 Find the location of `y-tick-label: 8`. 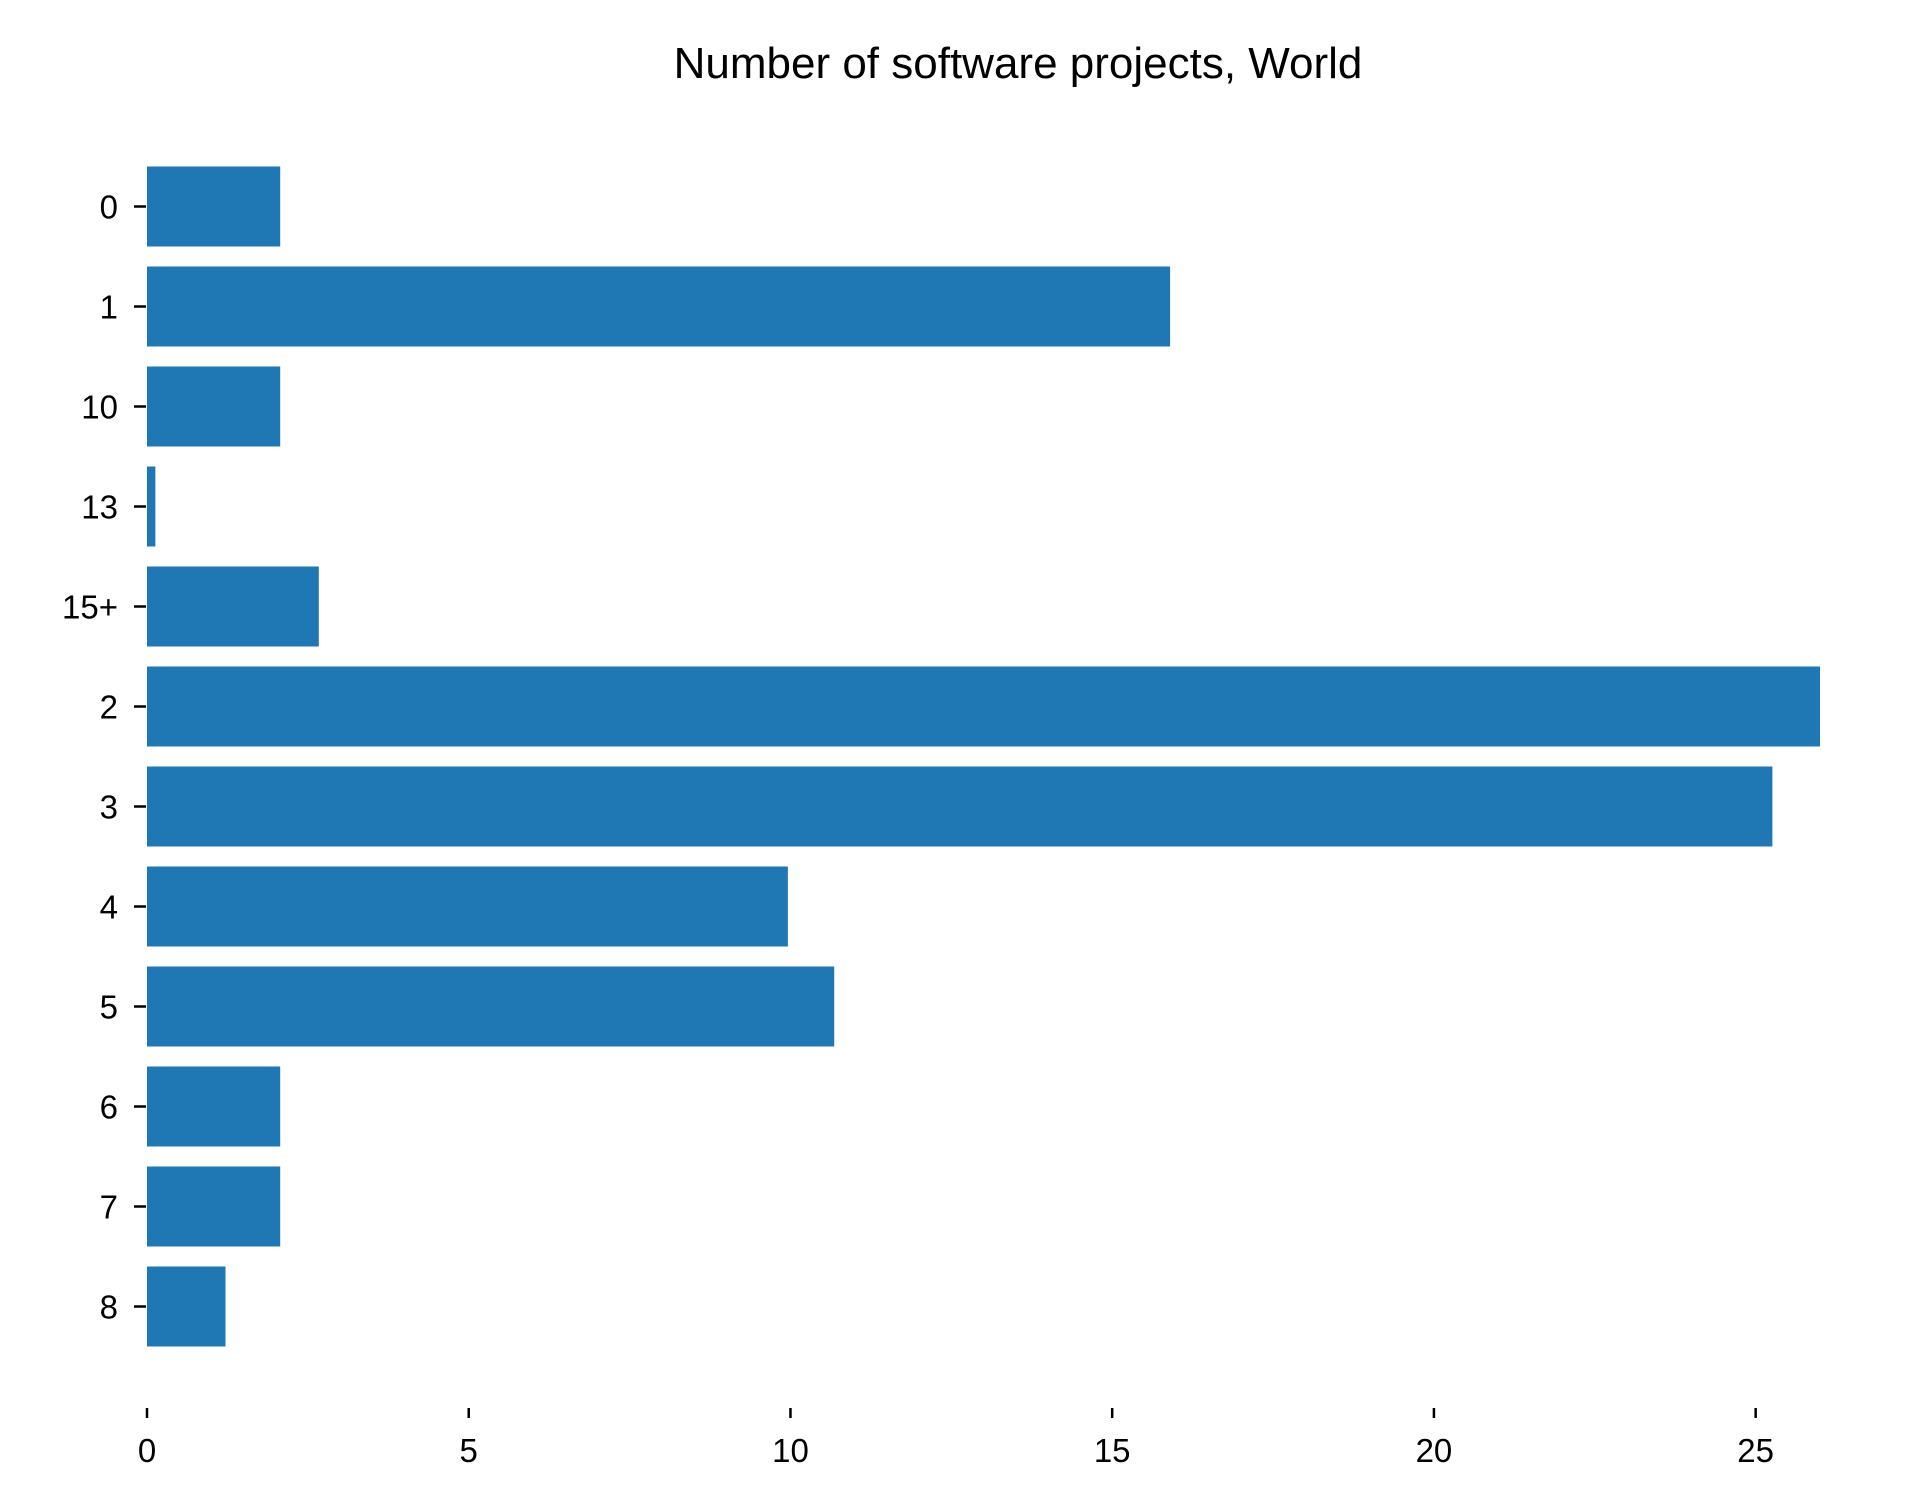

y-tick-label: 8 is located at coordinates (109, 1307).